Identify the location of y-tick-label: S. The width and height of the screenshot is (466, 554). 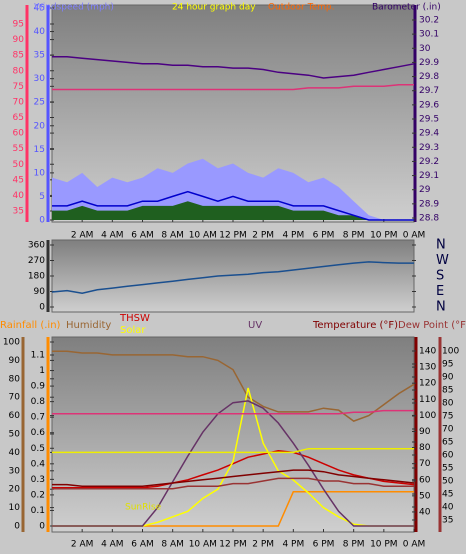
(440, 276).